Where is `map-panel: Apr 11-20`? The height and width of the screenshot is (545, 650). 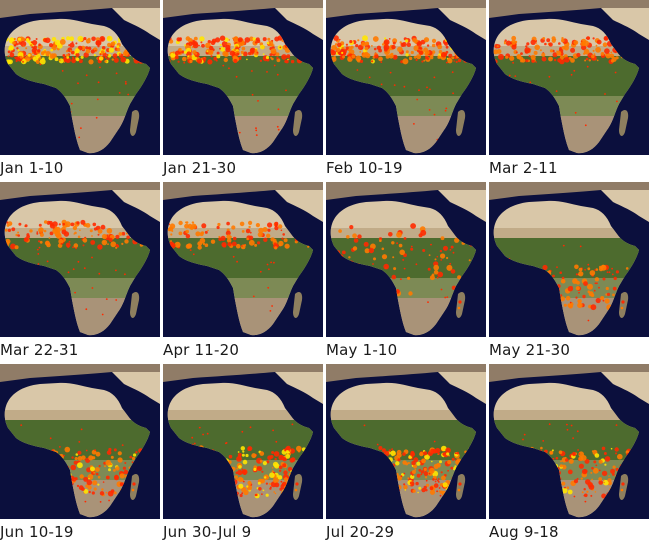
map-panel: Apr 11-20 is located at coordinates (243, 272).